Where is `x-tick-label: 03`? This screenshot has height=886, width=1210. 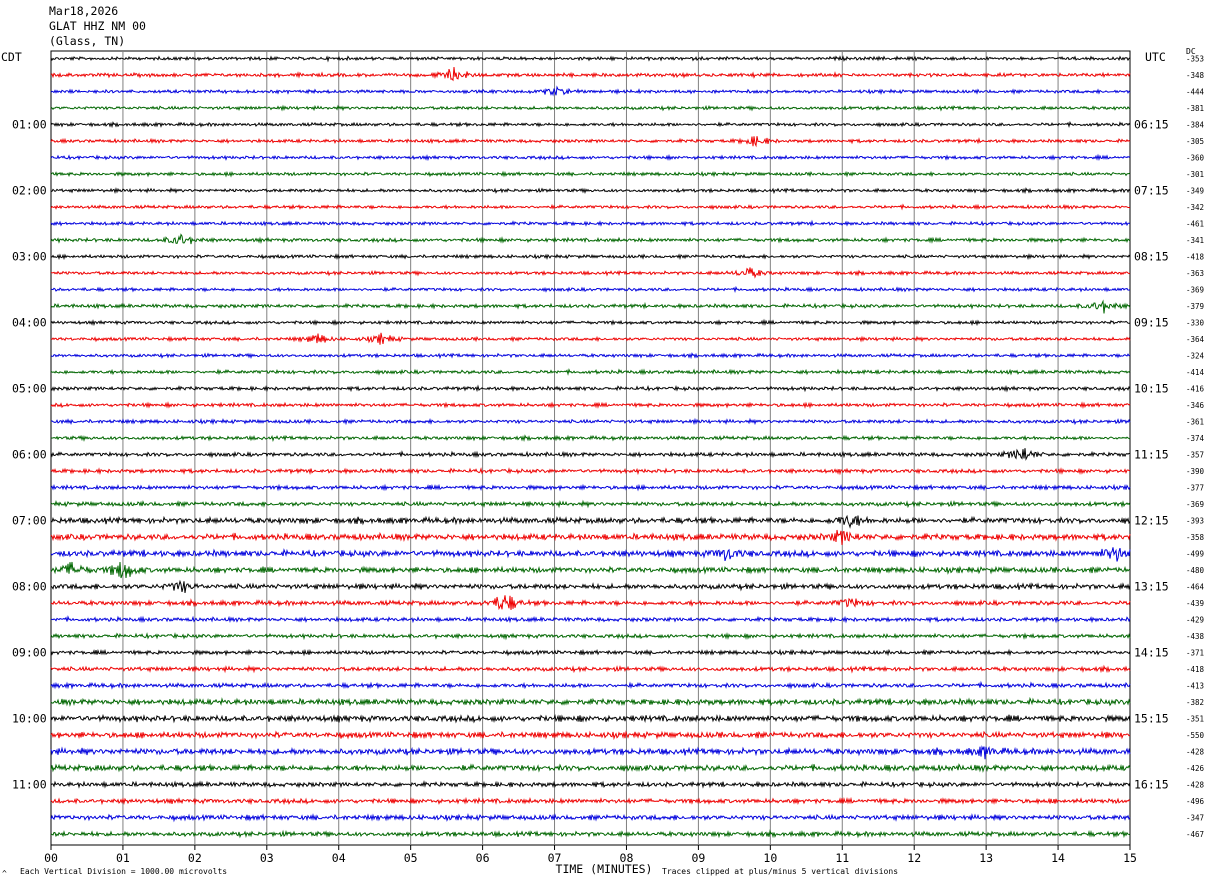 x-tick-label: 03 is located at coordinates (267, 858).